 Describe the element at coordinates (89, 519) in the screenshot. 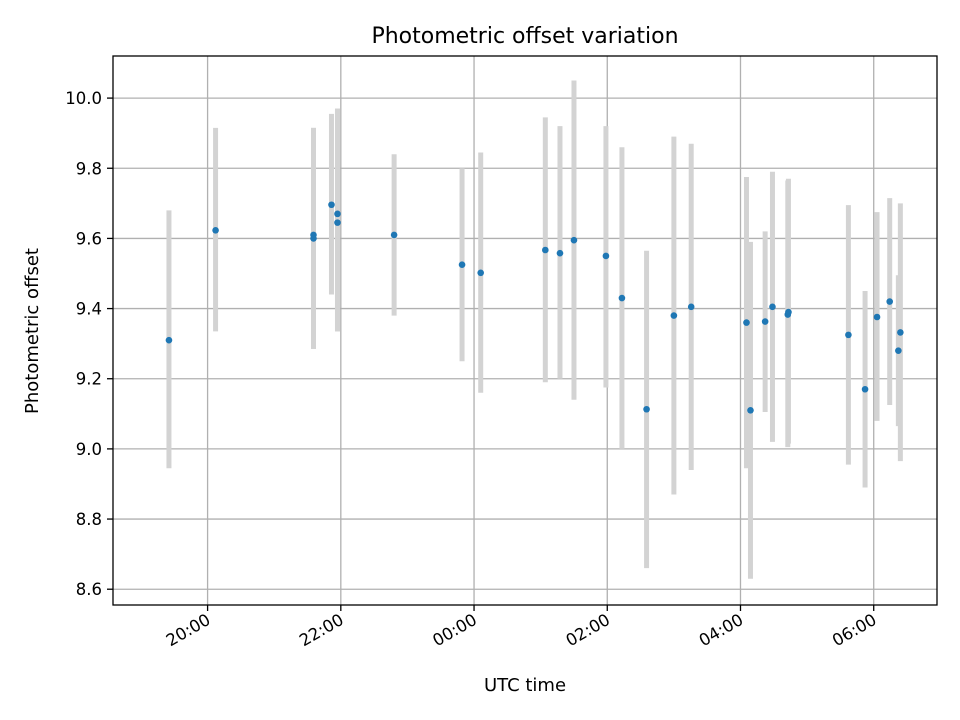

I see `y-tick-label: 8.8` at that location.